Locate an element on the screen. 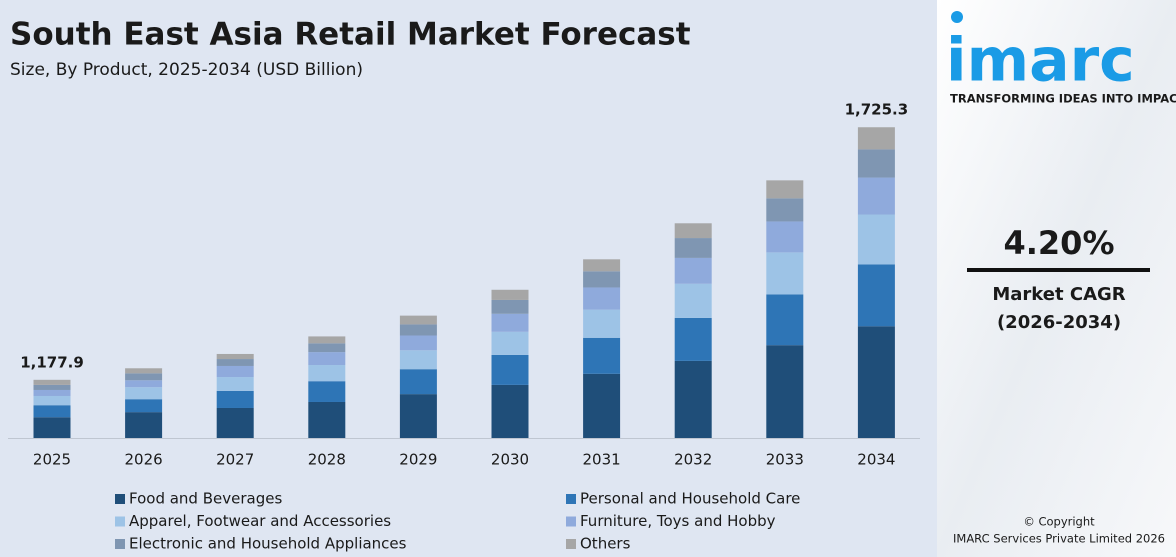 This screenshot has width=1176, height=557. legend-label: Others is located at coordinates (605, 544).